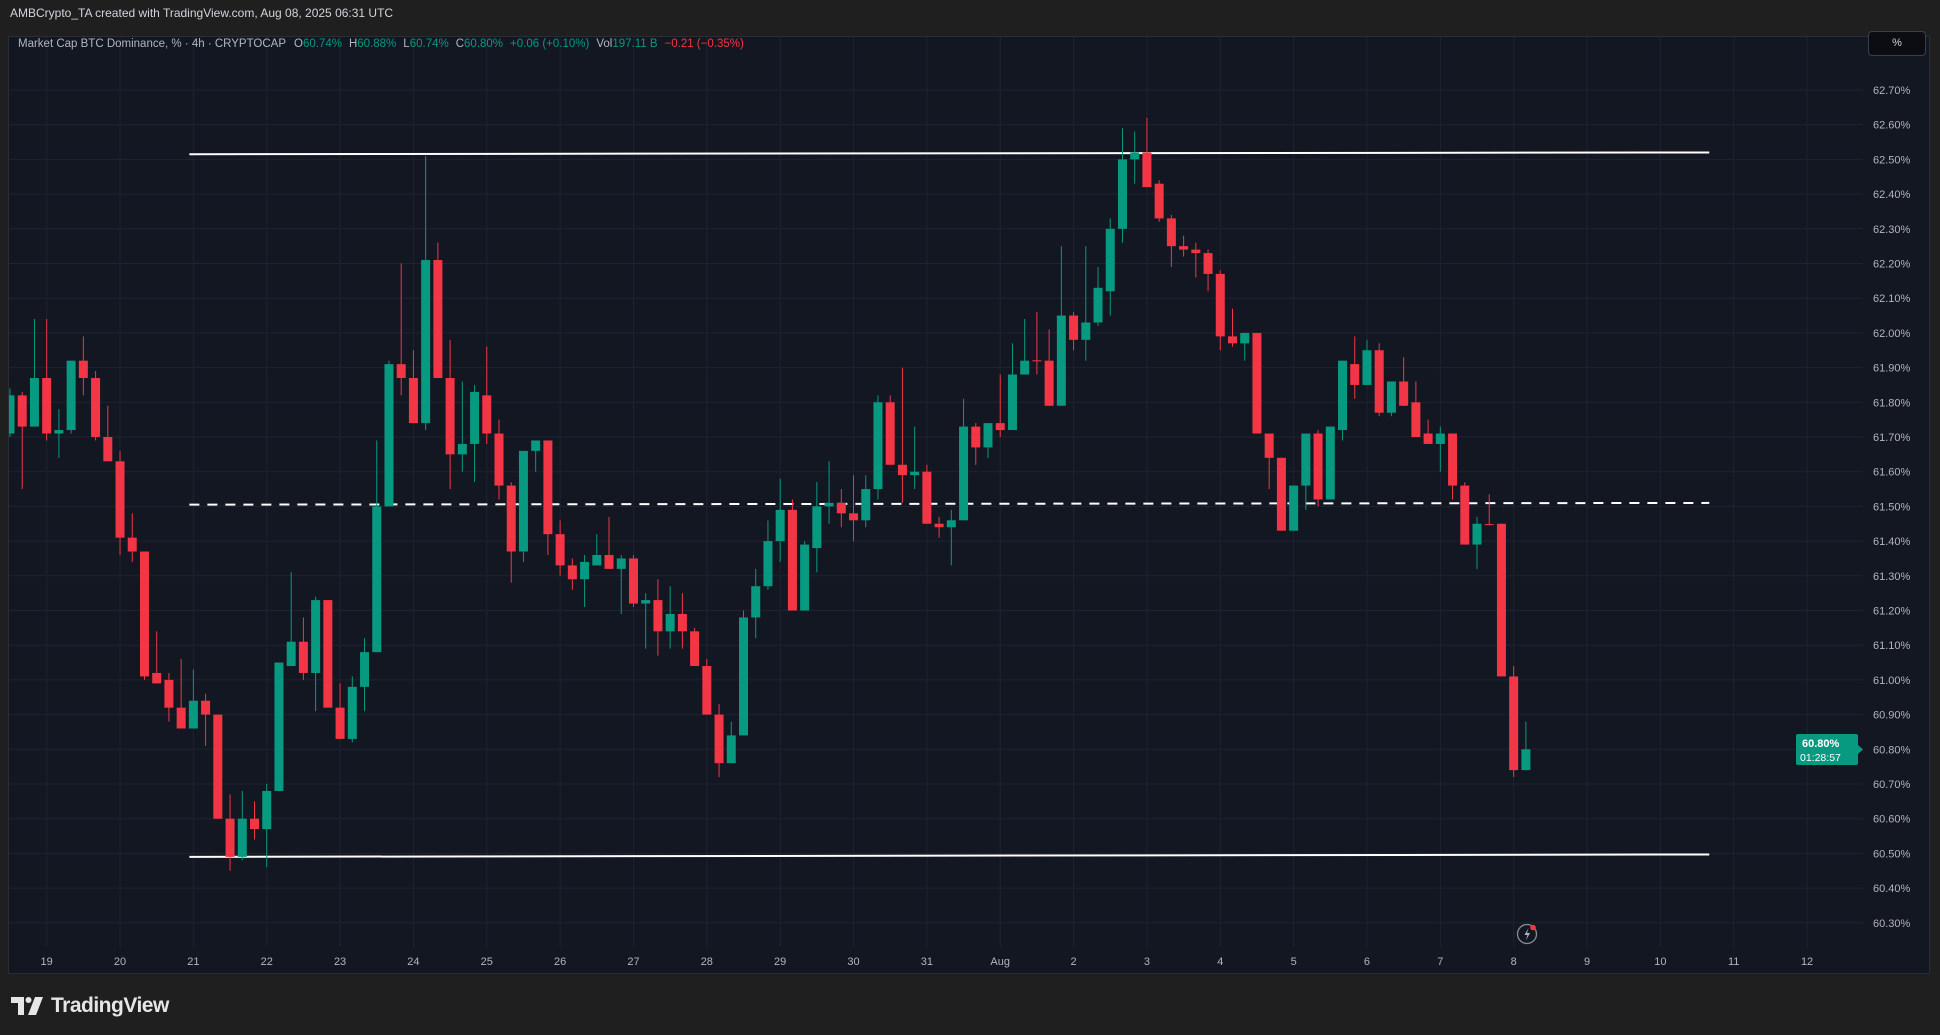  What do you see at coordinates (1897, 43) in the screenshot?
I see `percent-scale-button: %` at bounding box center [1897, 43].